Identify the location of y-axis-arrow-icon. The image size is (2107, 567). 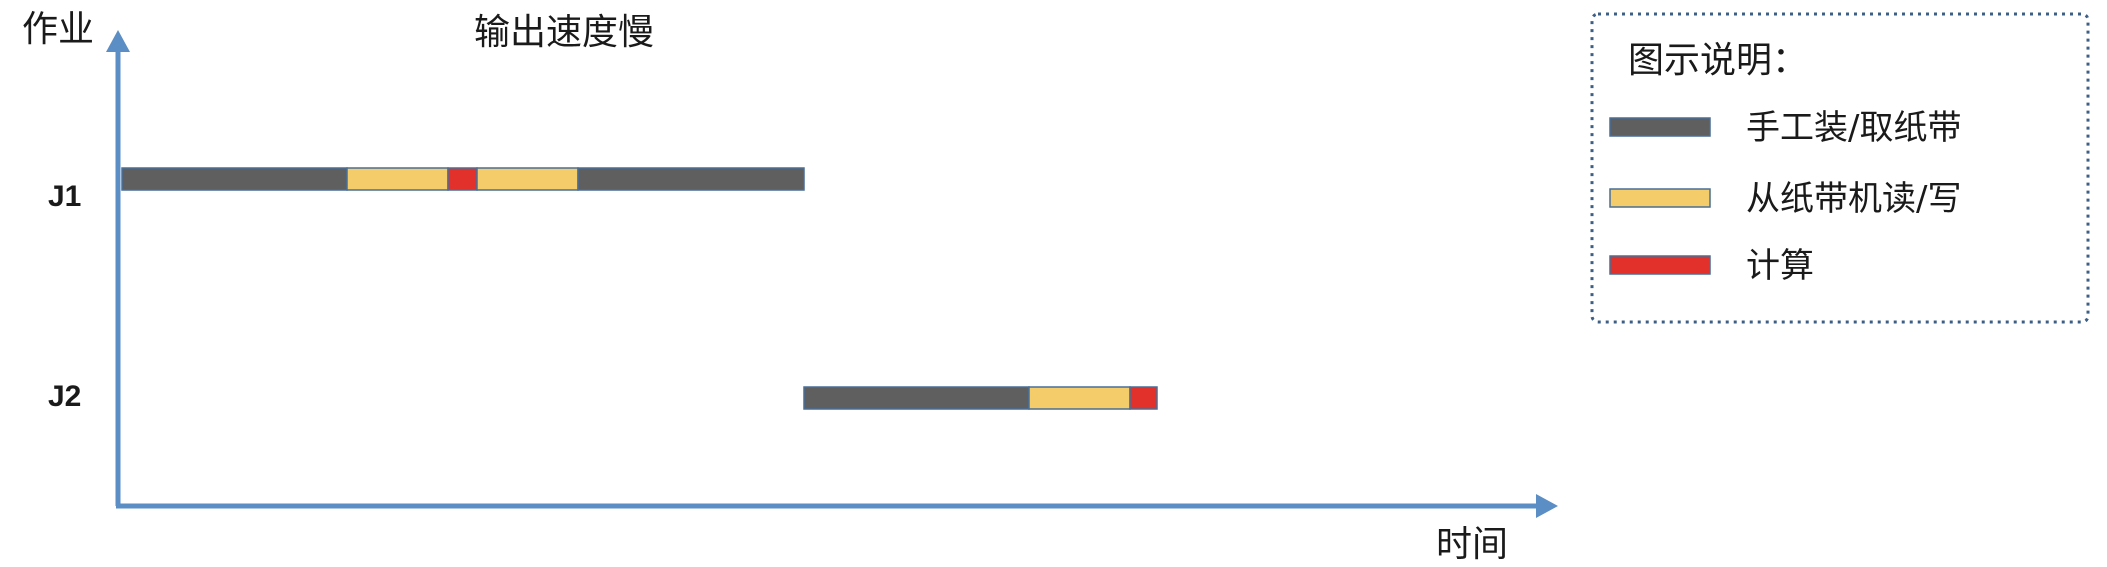
(118, 41).